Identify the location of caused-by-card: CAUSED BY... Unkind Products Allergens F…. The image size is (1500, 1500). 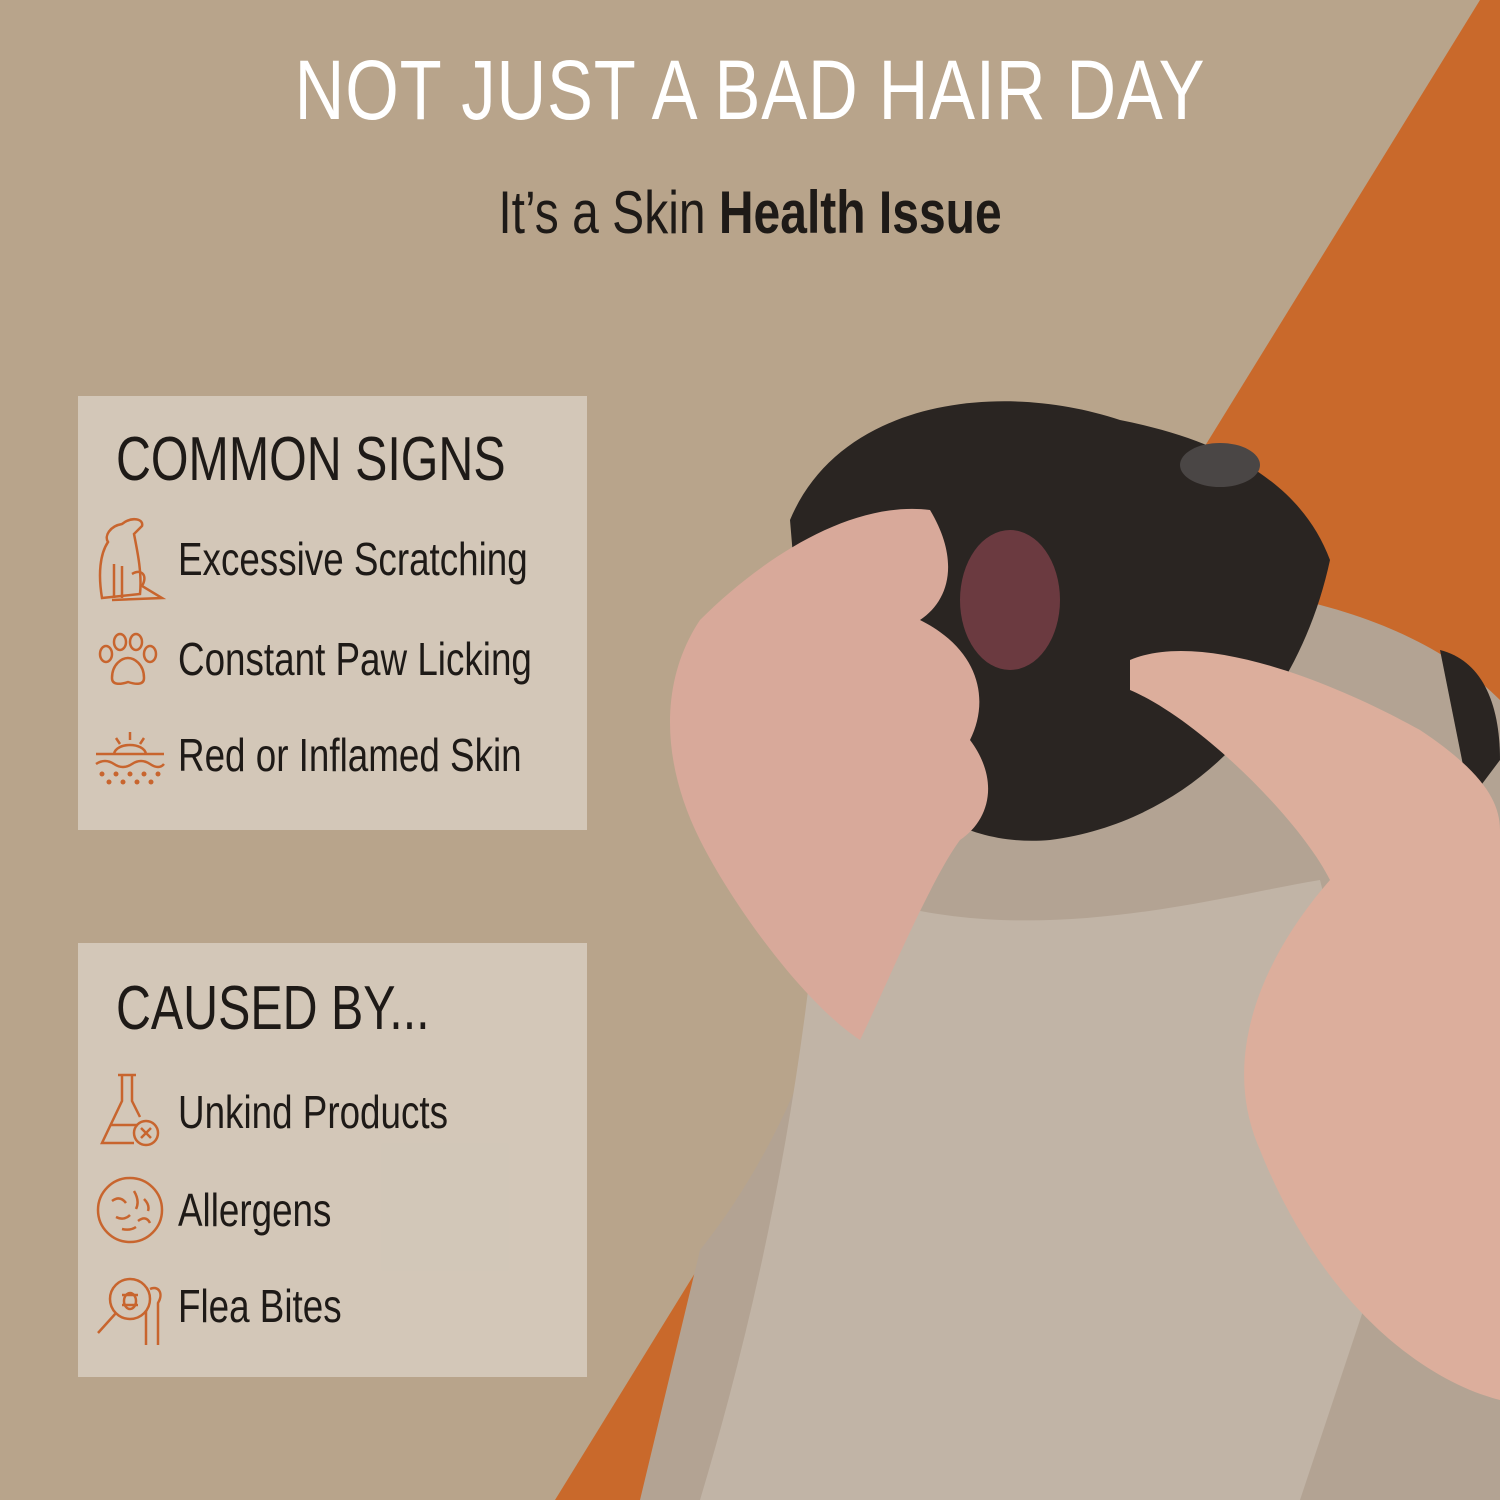
(332, 1160).